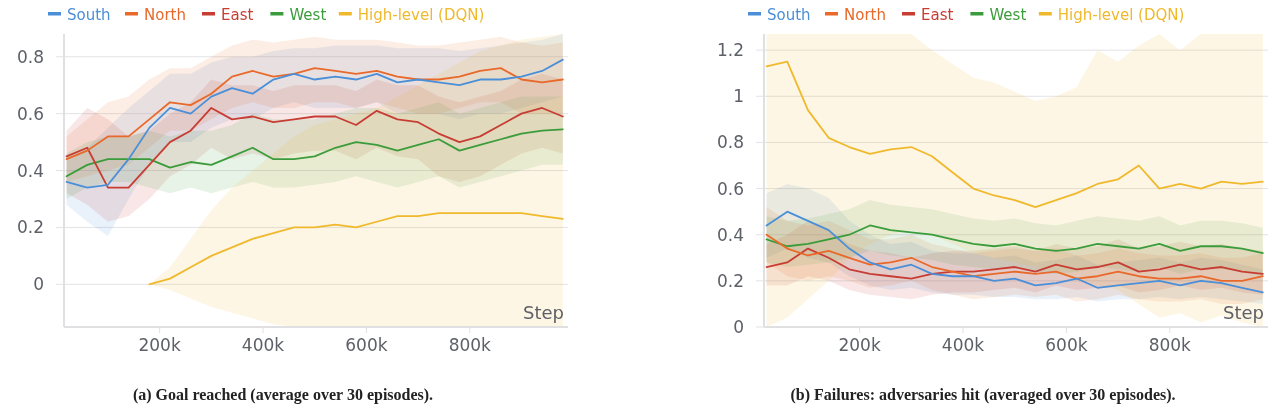  What do you see at coordinates (730, 50) in the screenshot?
I see `y-tick-label: 1.2` at bounding box center [730, 50].